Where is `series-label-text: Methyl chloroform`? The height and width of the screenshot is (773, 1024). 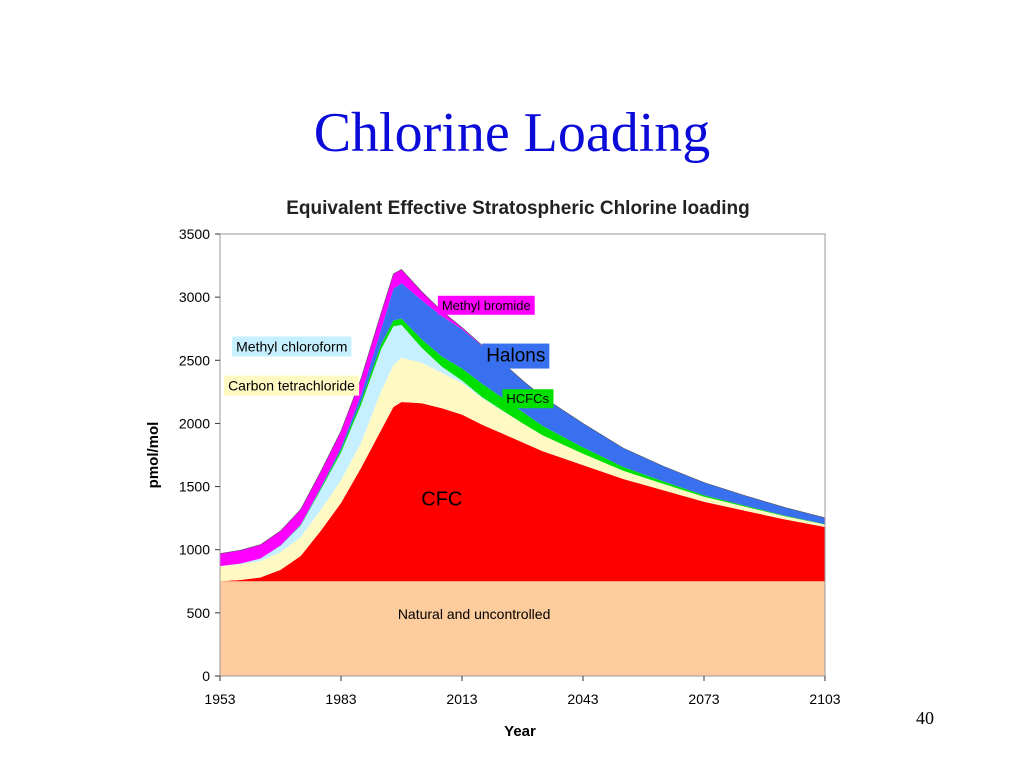 series-label-text: Methyl chloroform is located at coordinates (291, 346).